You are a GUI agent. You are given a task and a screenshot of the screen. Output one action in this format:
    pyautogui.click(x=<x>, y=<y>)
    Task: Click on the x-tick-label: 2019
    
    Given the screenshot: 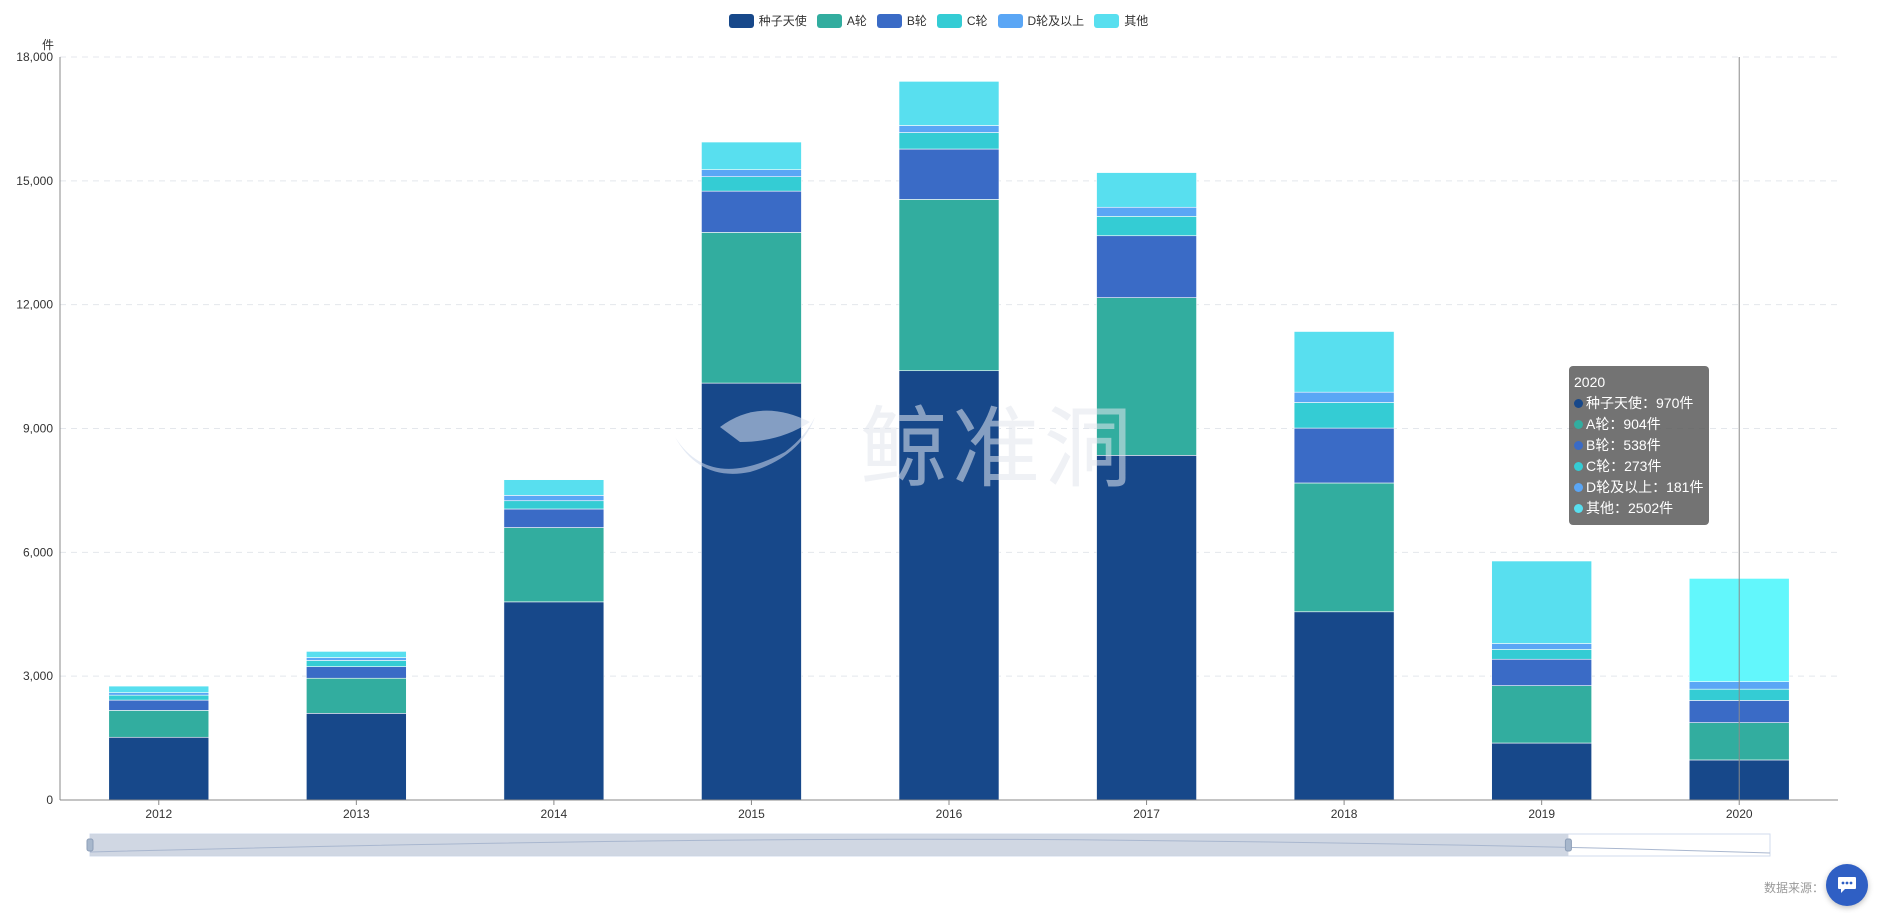 What is the action you would take?
    pyautogui.click(x=1541, y=814)
    